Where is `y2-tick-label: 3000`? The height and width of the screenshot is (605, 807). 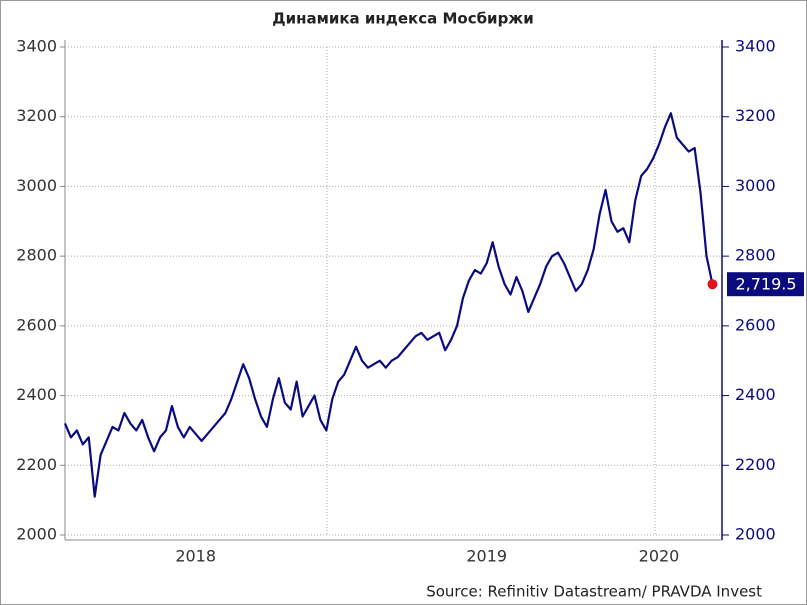
y2-tick-label: 3000 is located at coordinates (755, 185).